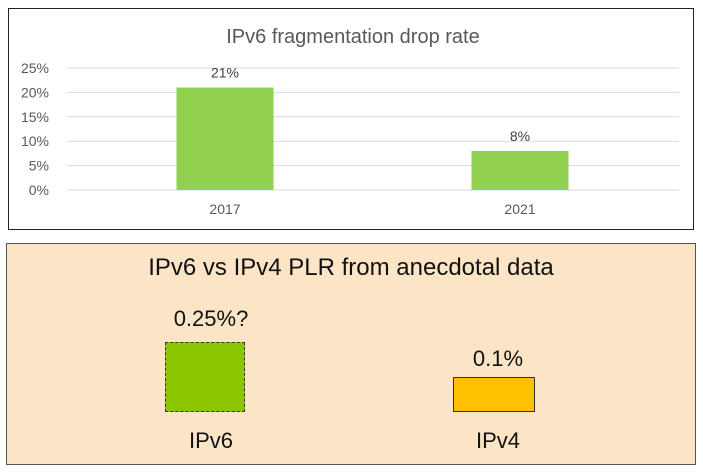  I want to click on plr-label-ipv6: IPv6, so click(211, 440).